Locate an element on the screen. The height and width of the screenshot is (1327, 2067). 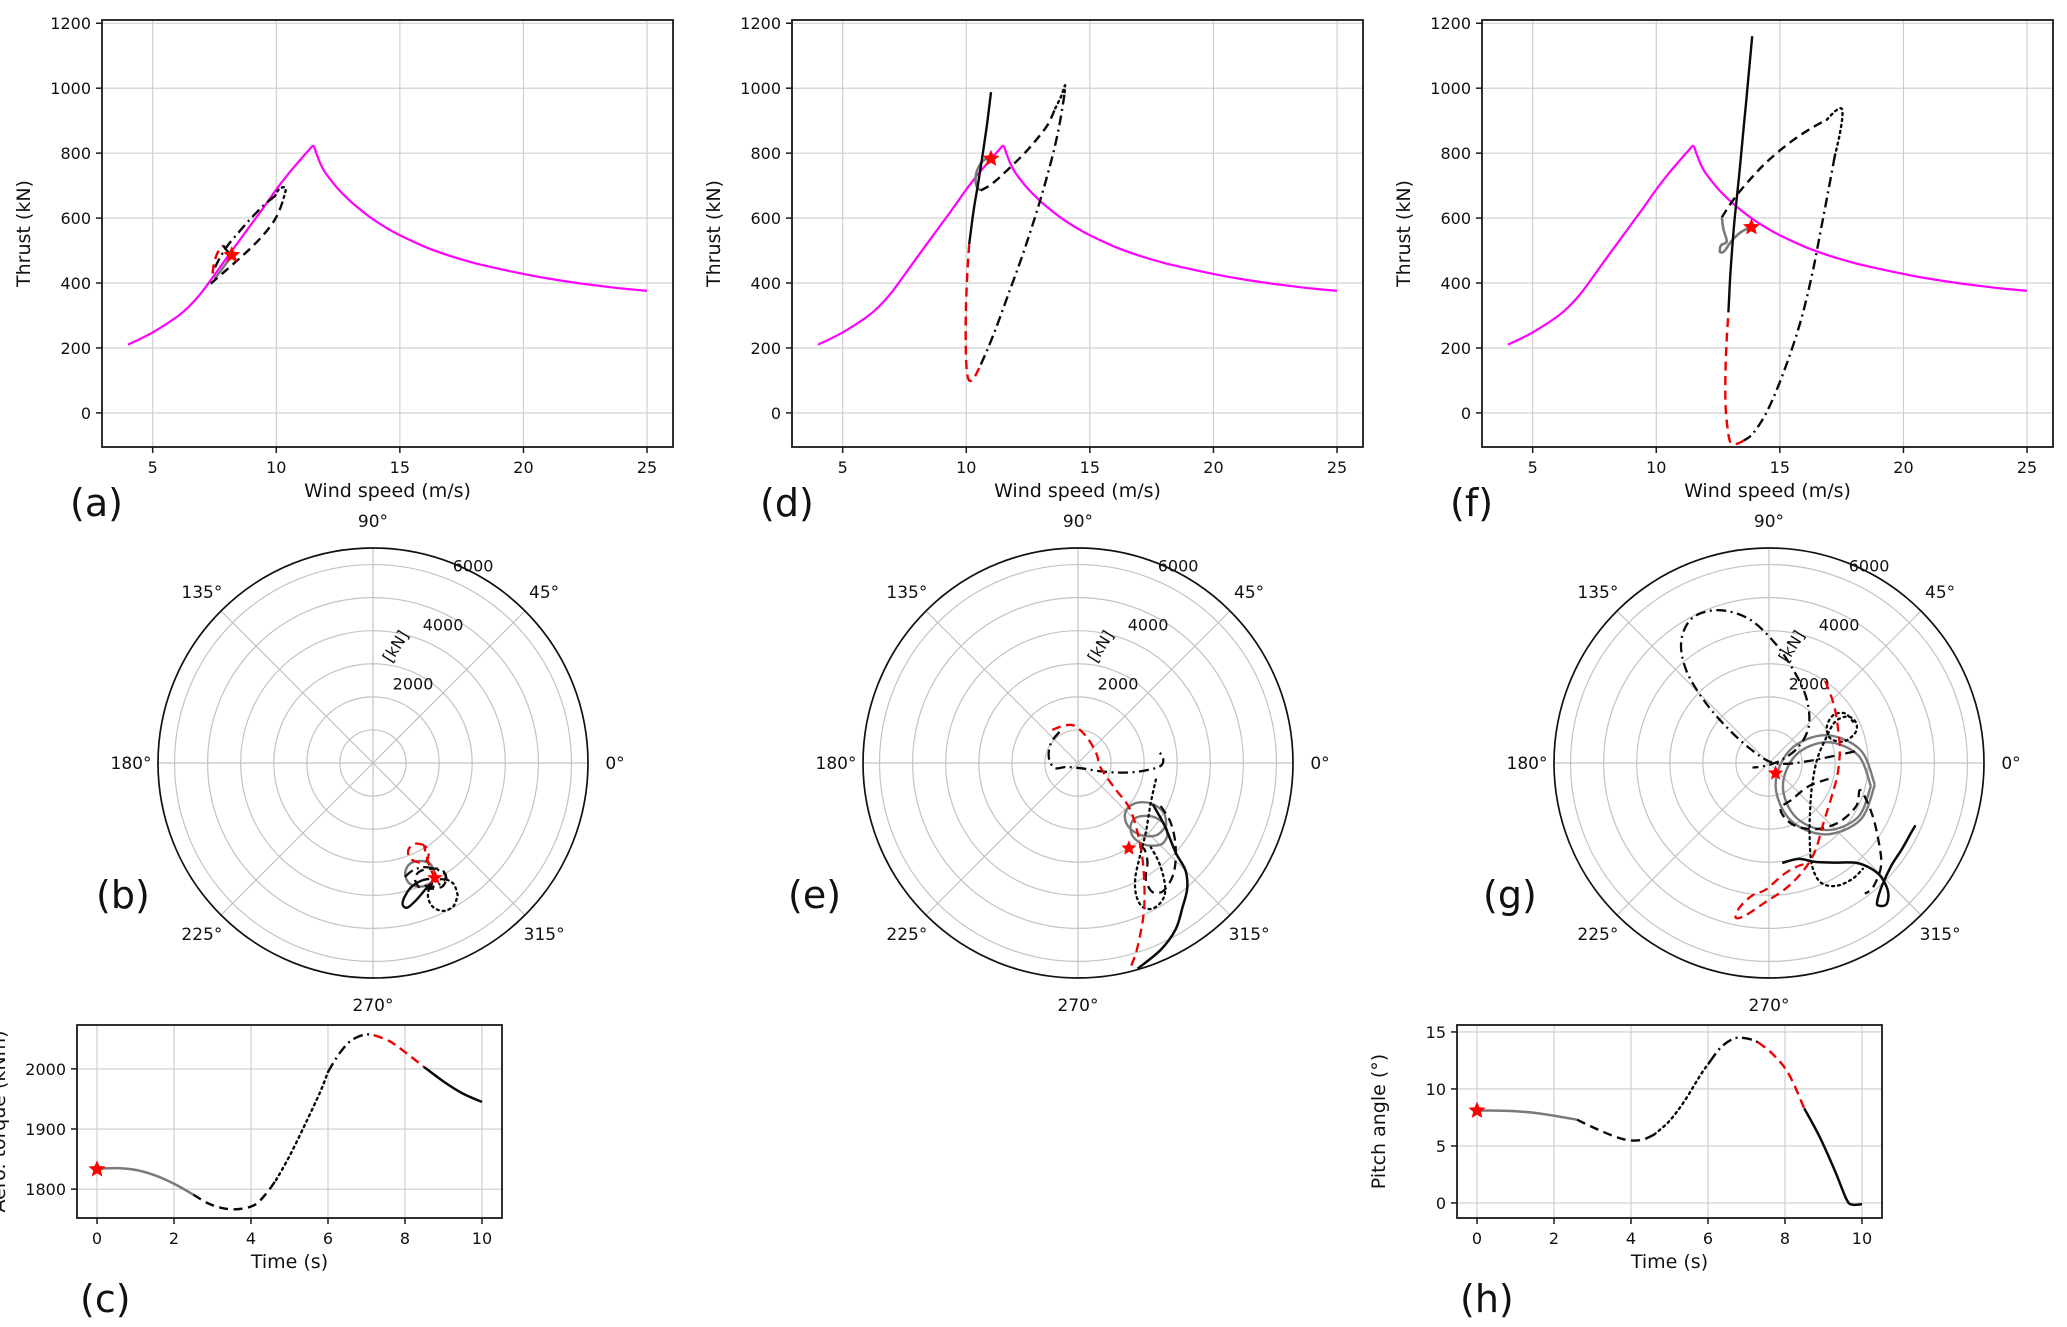
panel-letter: (f) is located at coordinates (1471, 503).